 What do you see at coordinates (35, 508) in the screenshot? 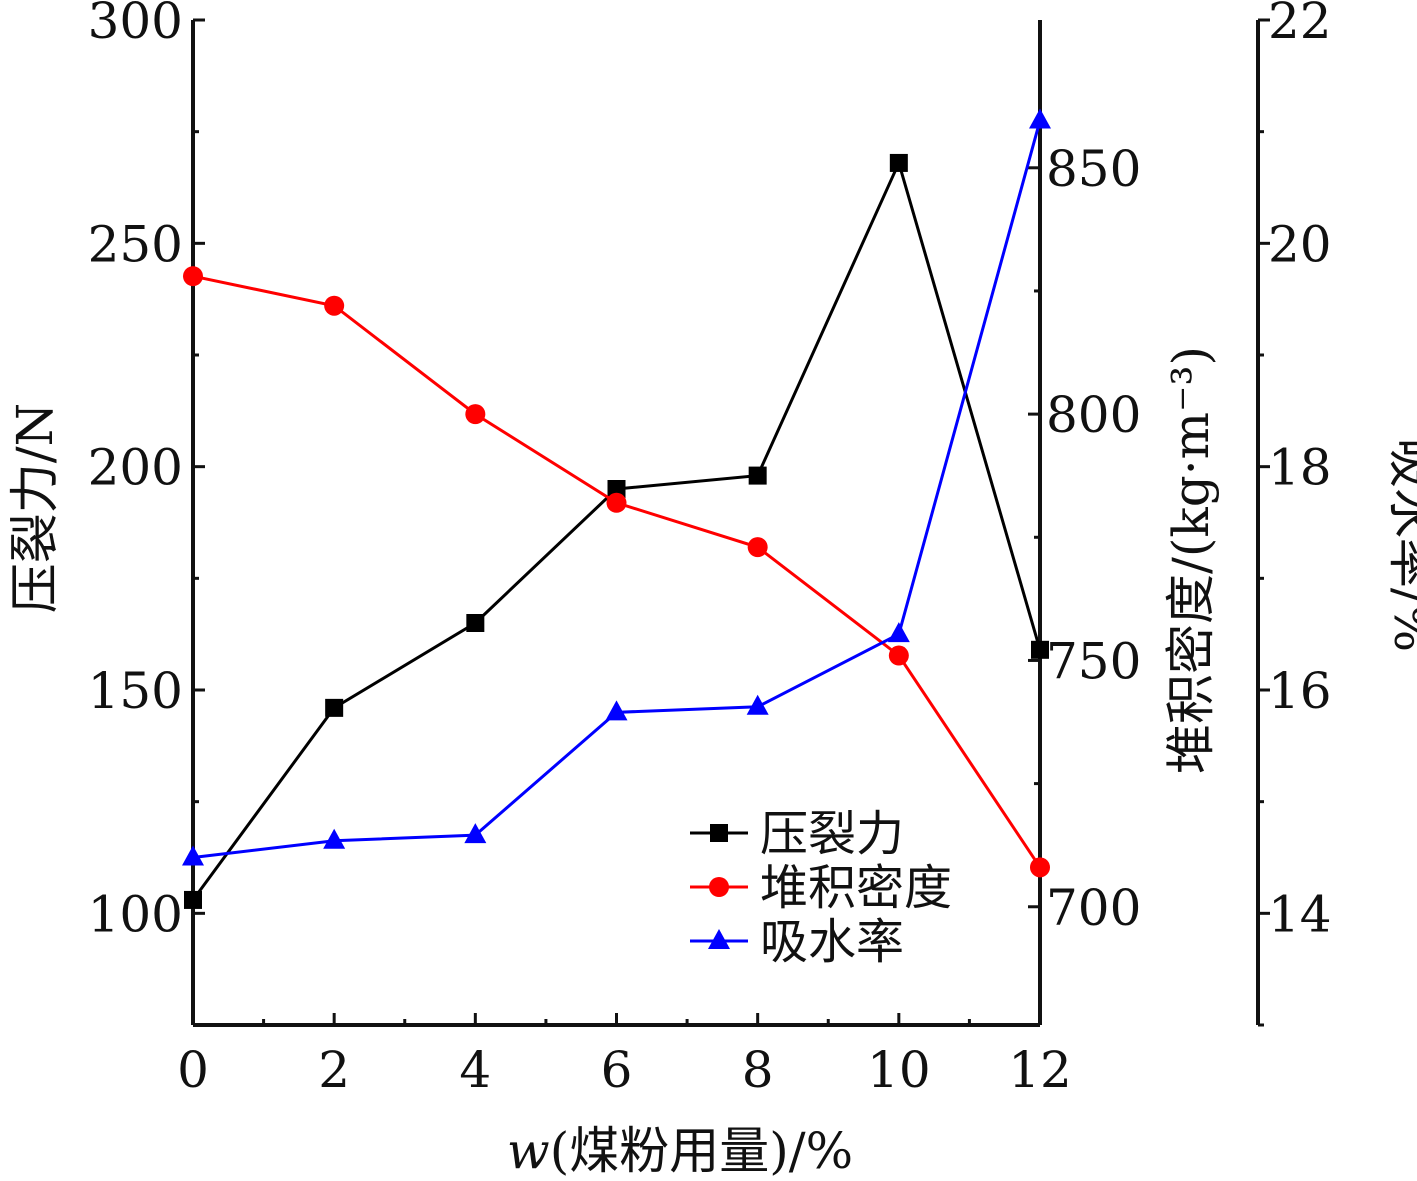
I see `left-y-axis-title: 压裂力/N` at bounding box center [35, 508].